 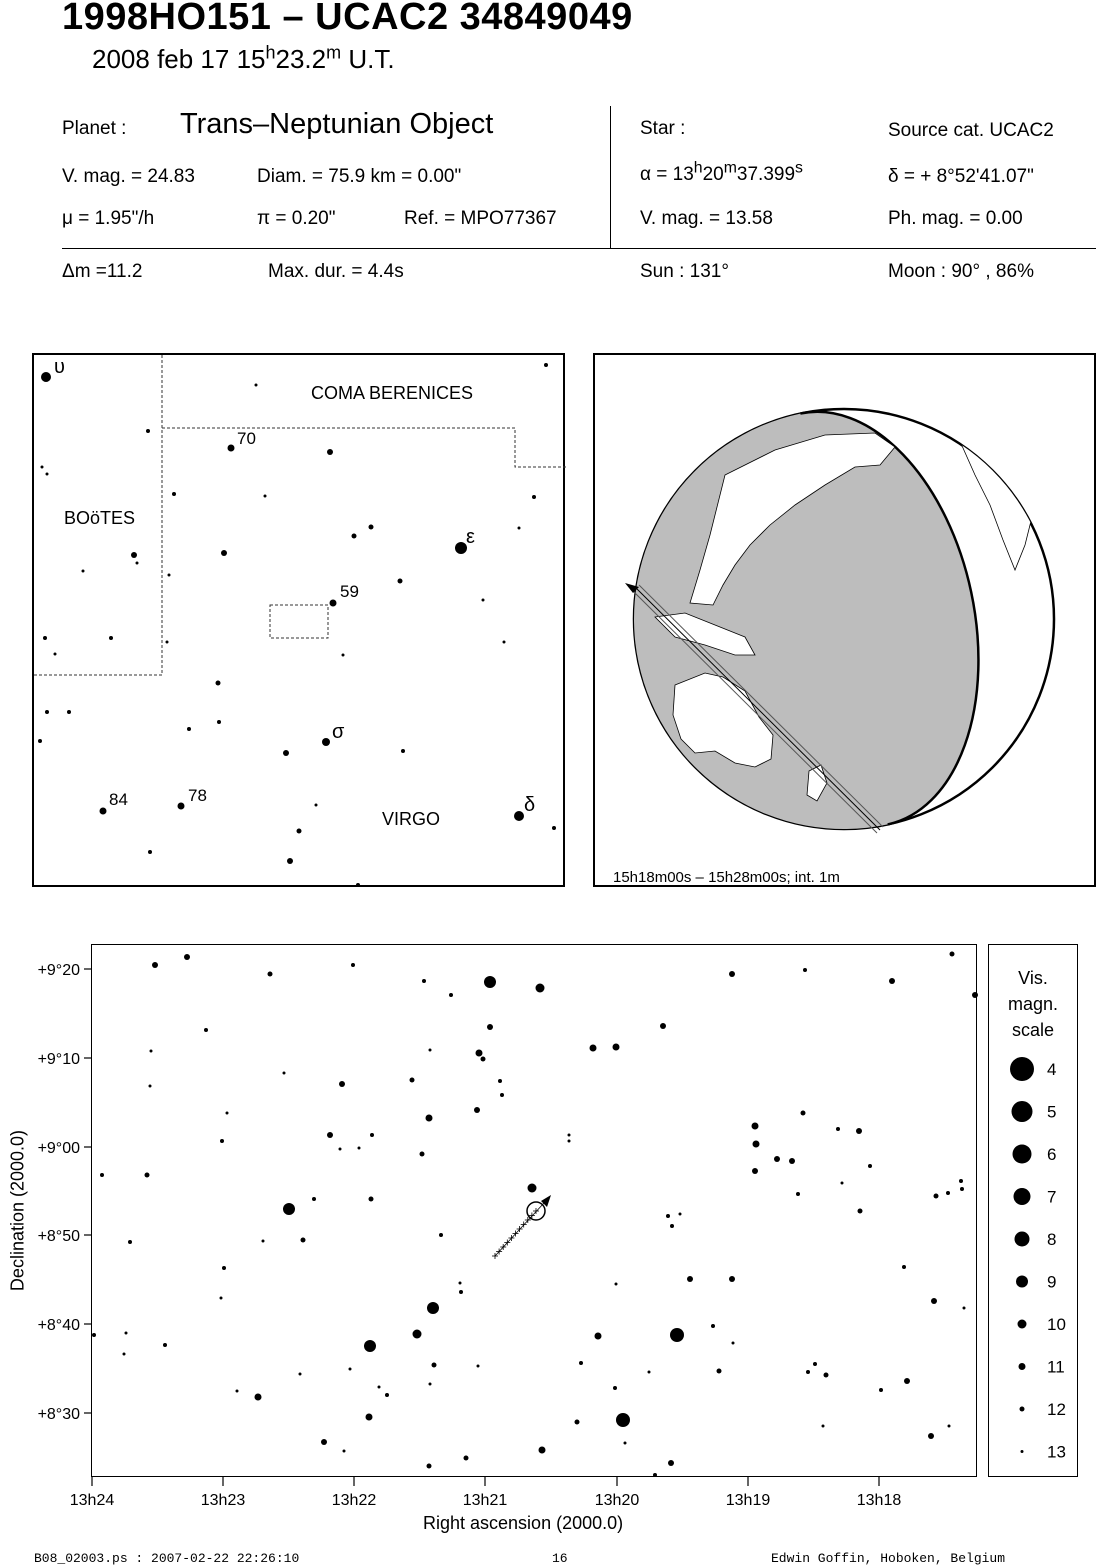 I want to click on continents, so click(x=845, y=615).